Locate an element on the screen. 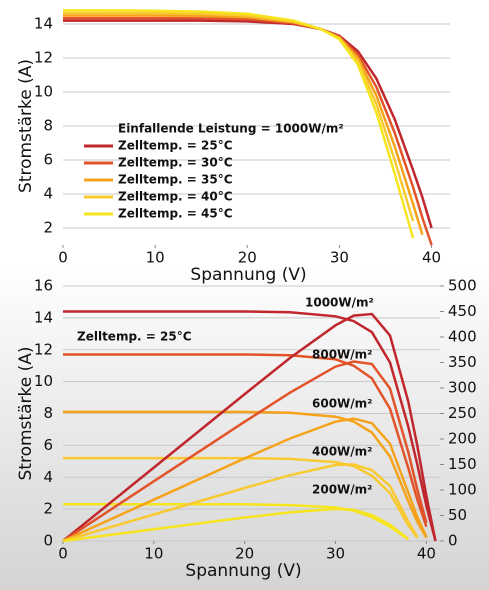 The width and height of the screenshot is (489, 590). series-label: 1000W/m² is located at coordinates (339, 303).